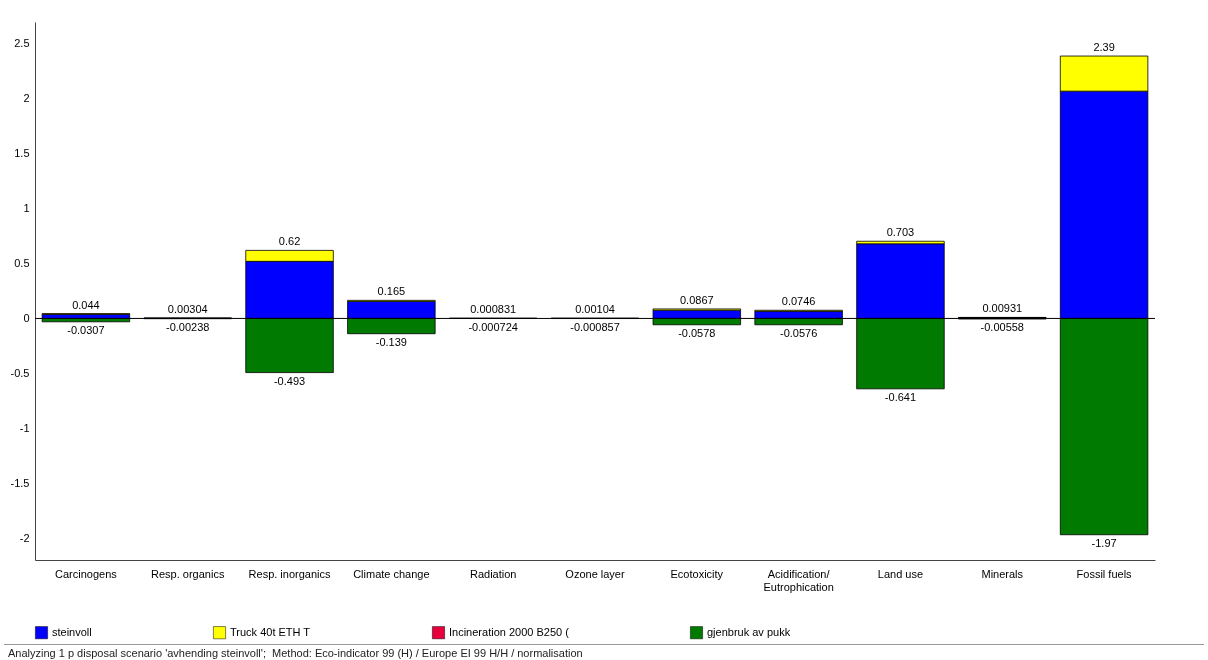 The height and width of the screenshot is (660, 1208). What do you see at coordinates (604, 652) in the screenshot?
I see `text: Analyzing 1 p disposal scenario 'avhending steinvoll'; Method: Eco-indicator 99 (H) / Europe EI 99 H/H / normalisation` at bounding box center [604, 652].